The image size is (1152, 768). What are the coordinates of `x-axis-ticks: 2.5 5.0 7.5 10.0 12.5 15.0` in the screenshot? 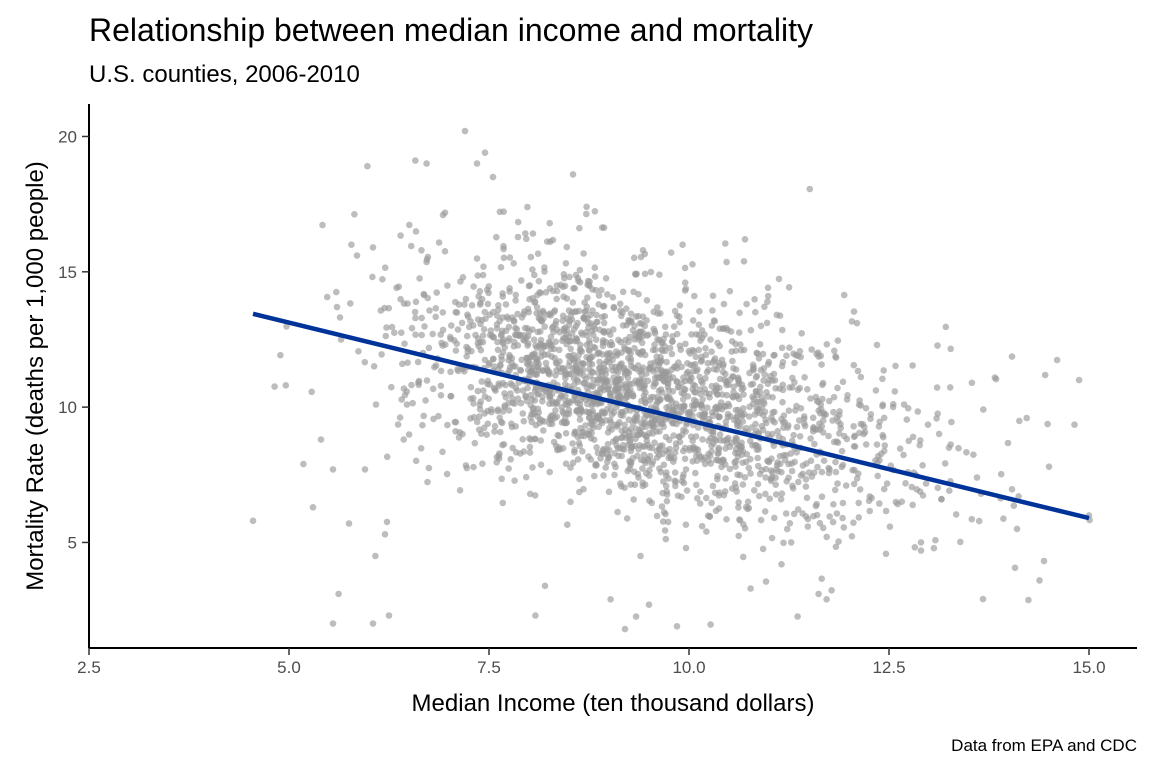 It's located at (591, 662).